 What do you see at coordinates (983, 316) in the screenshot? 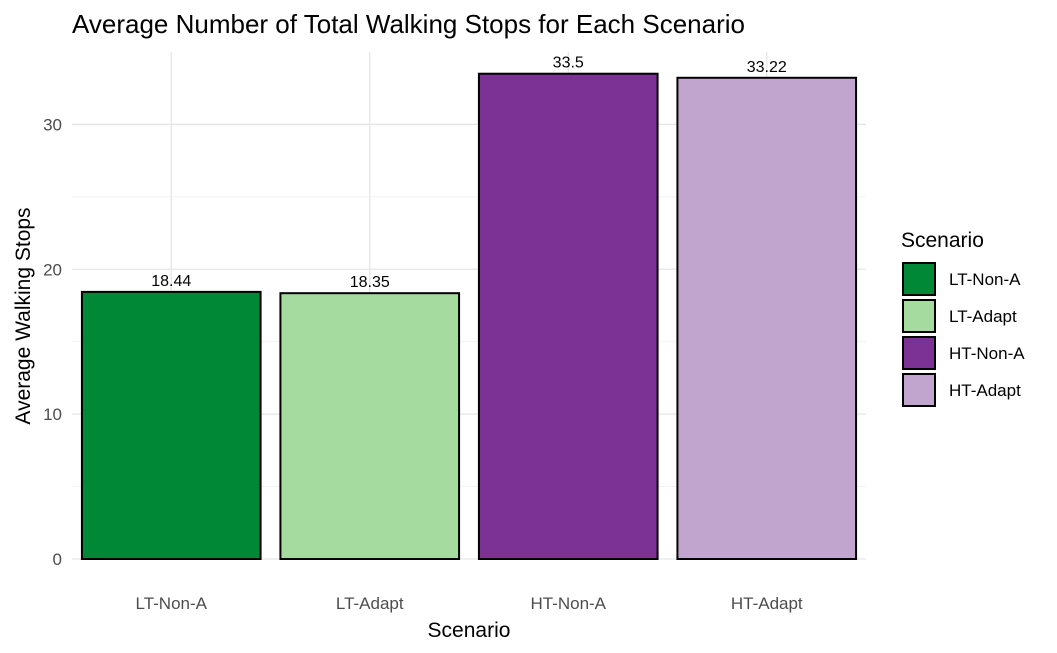
I see `legend-label: LT-Adapt` at bounding box center [983, 316].